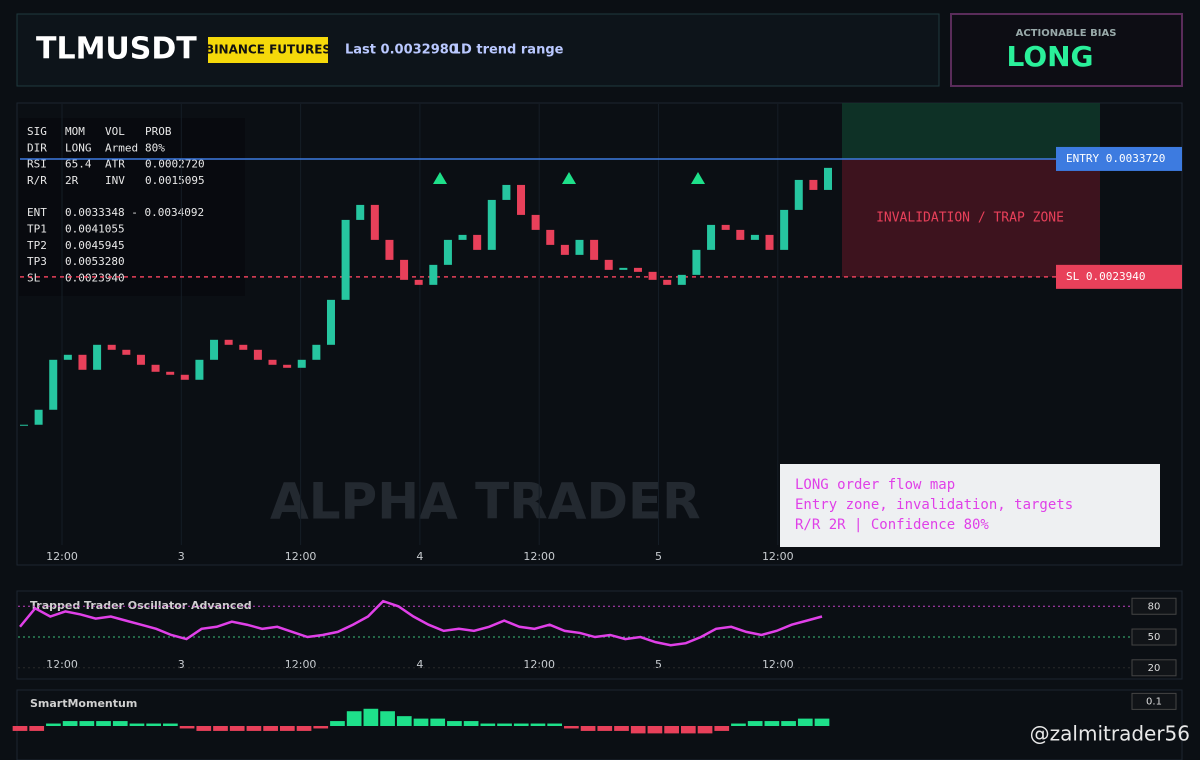 The width and height of the screenshot is (1200, 760). I want to click on stats-cell: SL, so click(34, 277).